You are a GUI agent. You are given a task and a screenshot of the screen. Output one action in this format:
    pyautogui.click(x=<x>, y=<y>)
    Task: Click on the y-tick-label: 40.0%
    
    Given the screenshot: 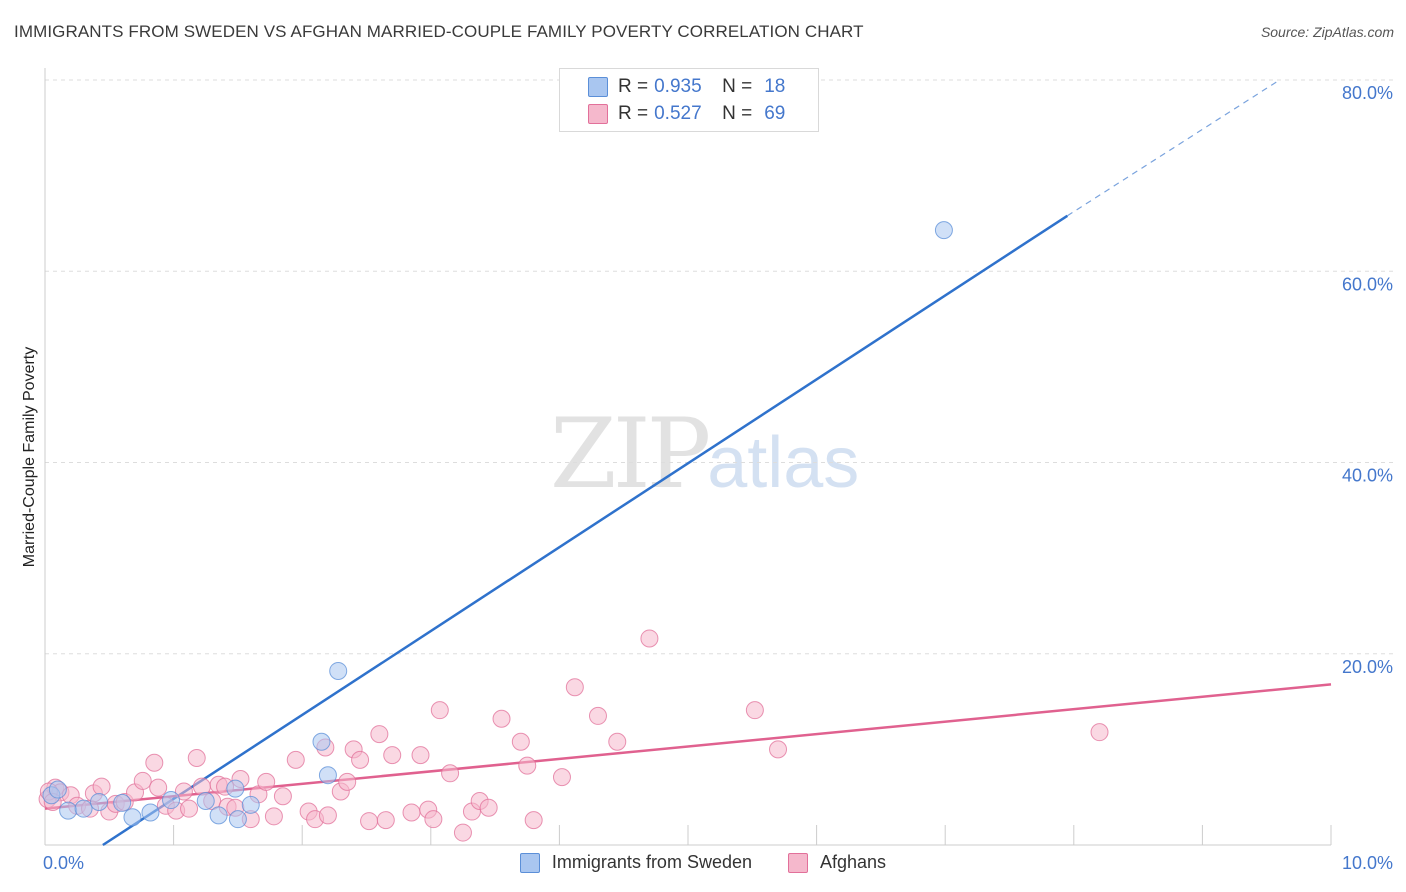 What is the action you would take?
    pyautogui.click(x=1367, y=476)
    